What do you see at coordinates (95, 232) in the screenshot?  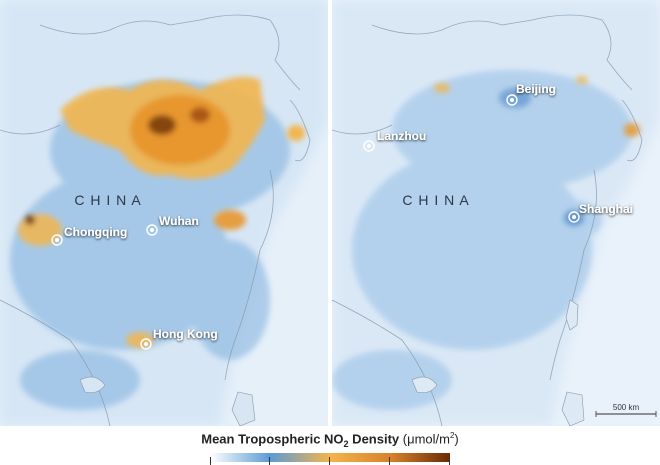 I see `city-label: Chongqing` at bounding box center [95, 232].